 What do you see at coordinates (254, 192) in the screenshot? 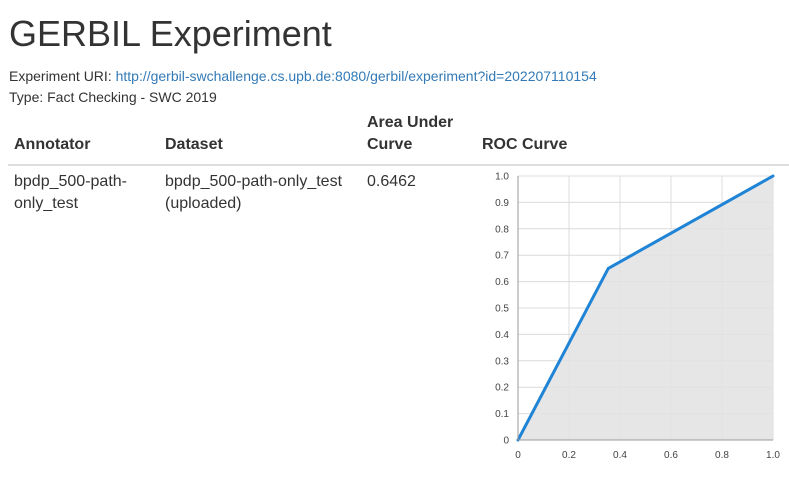
I see `cell-dataset: bpdp_500-path-only_test (uploaded)` at bounding box center [254, 192].